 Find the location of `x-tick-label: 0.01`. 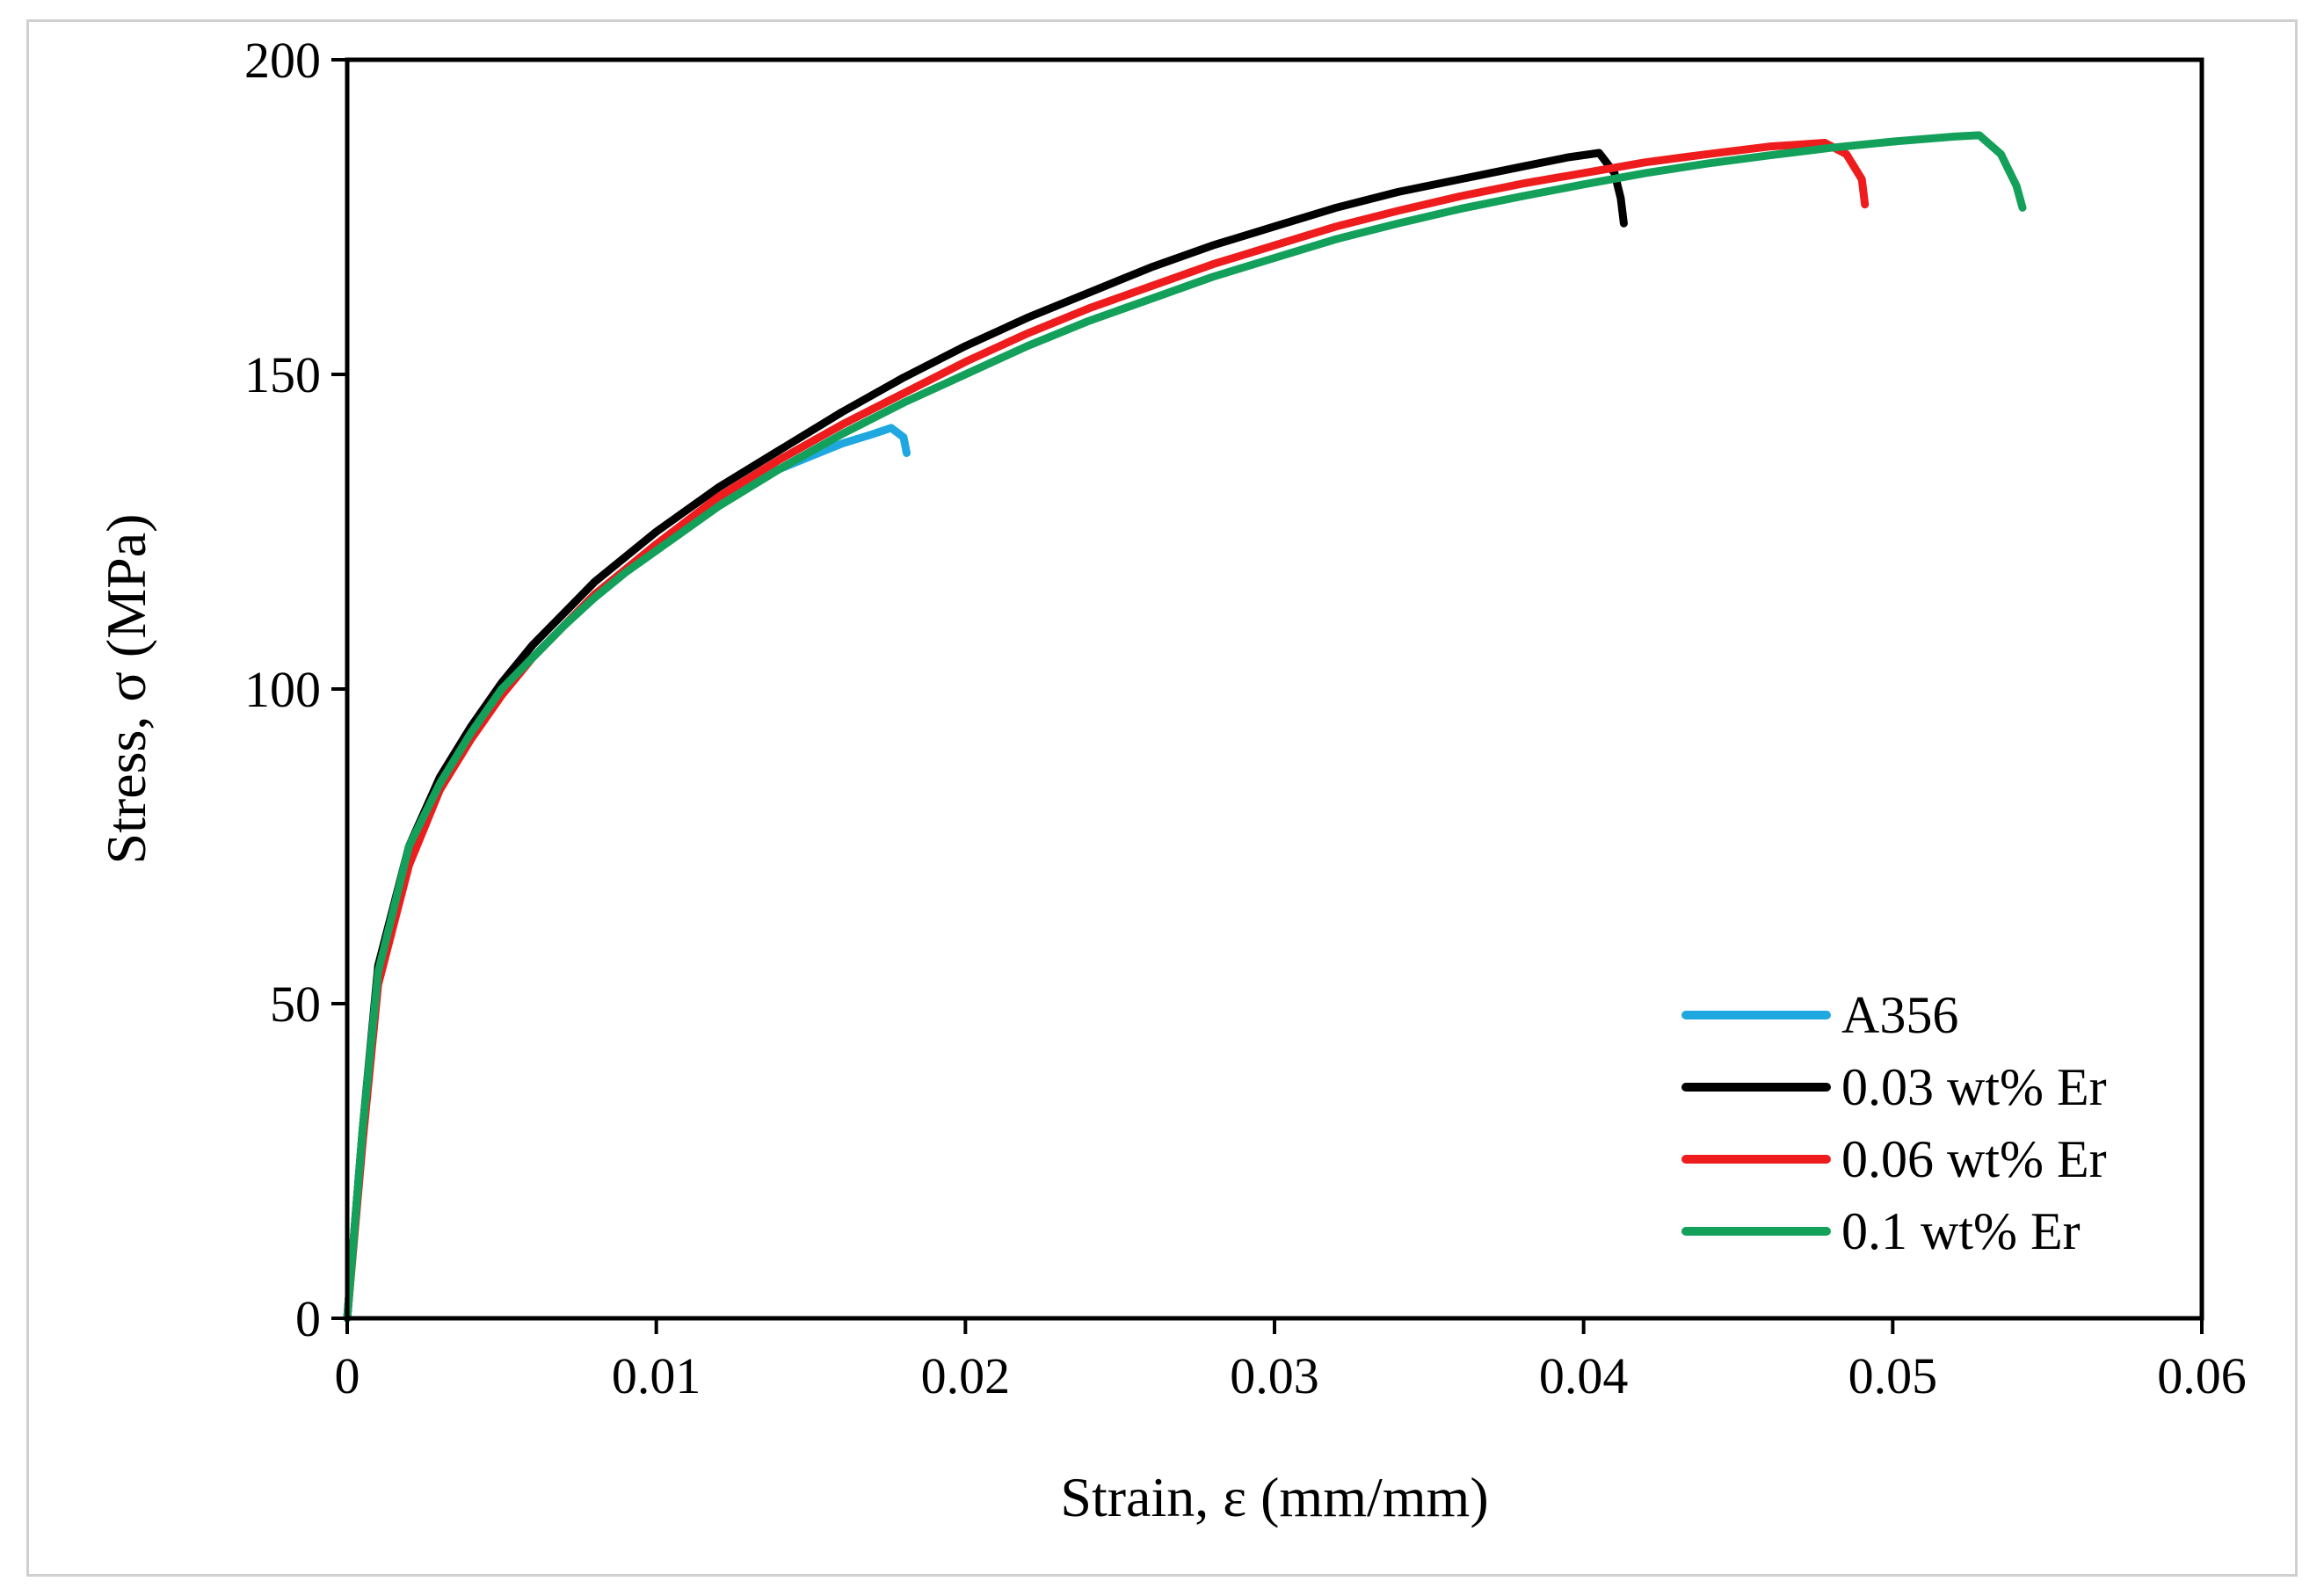

x-tick-label: 0.01 is located at coordinates (656, 1375).